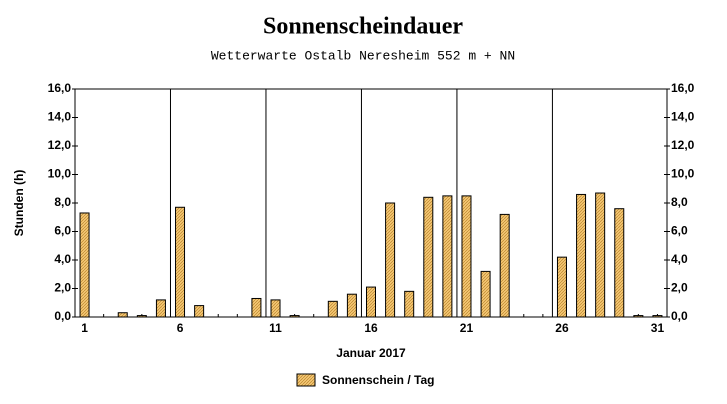 The image size is (727, 404). What do you see at coordinates (180, 328) in the screenshot?
I see `x-tick-label: 6` at bounding box center [180, 328].